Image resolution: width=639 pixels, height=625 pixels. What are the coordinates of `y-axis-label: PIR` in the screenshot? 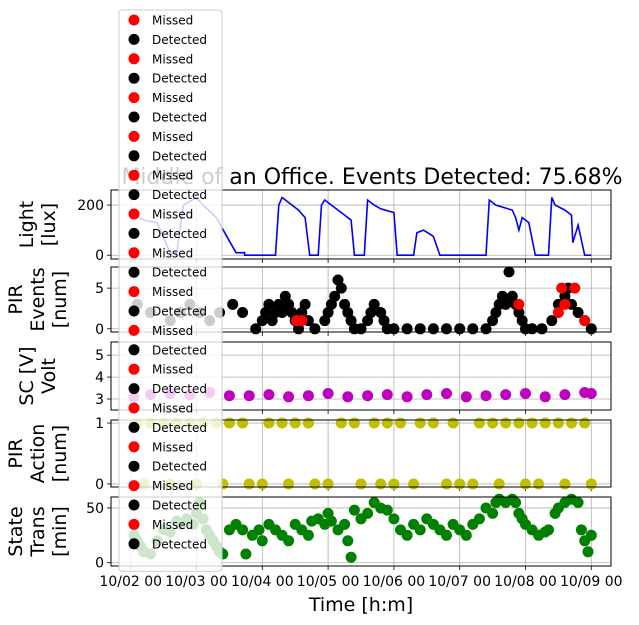 It's located at (16, 453).